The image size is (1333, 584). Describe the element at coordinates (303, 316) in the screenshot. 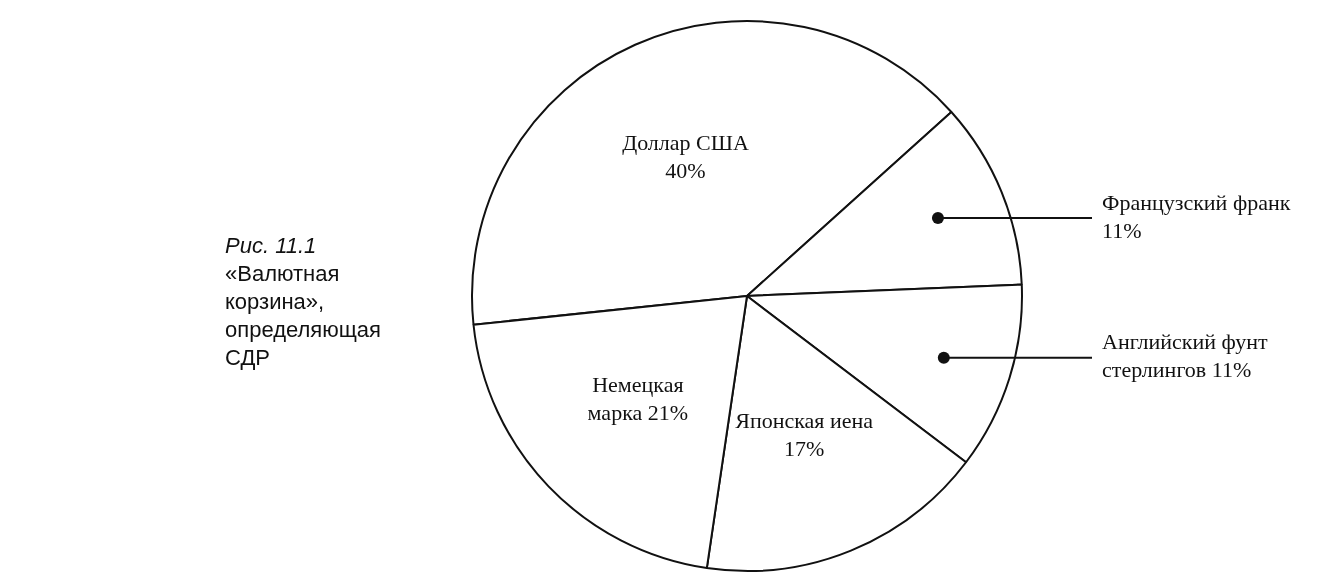

I see `text: «Валютная корзина», определяющая СДР` at that location.